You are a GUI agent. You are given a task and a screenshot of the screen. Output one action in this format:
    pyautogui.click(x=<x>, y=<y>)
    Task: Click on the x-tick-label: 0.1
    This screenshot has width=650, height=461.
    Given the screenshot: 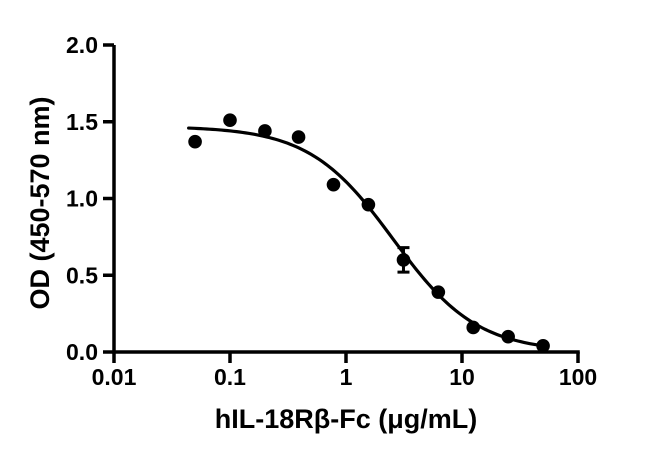 What is the action you would take?
    pyautogui.click(x=230, y=377)
    